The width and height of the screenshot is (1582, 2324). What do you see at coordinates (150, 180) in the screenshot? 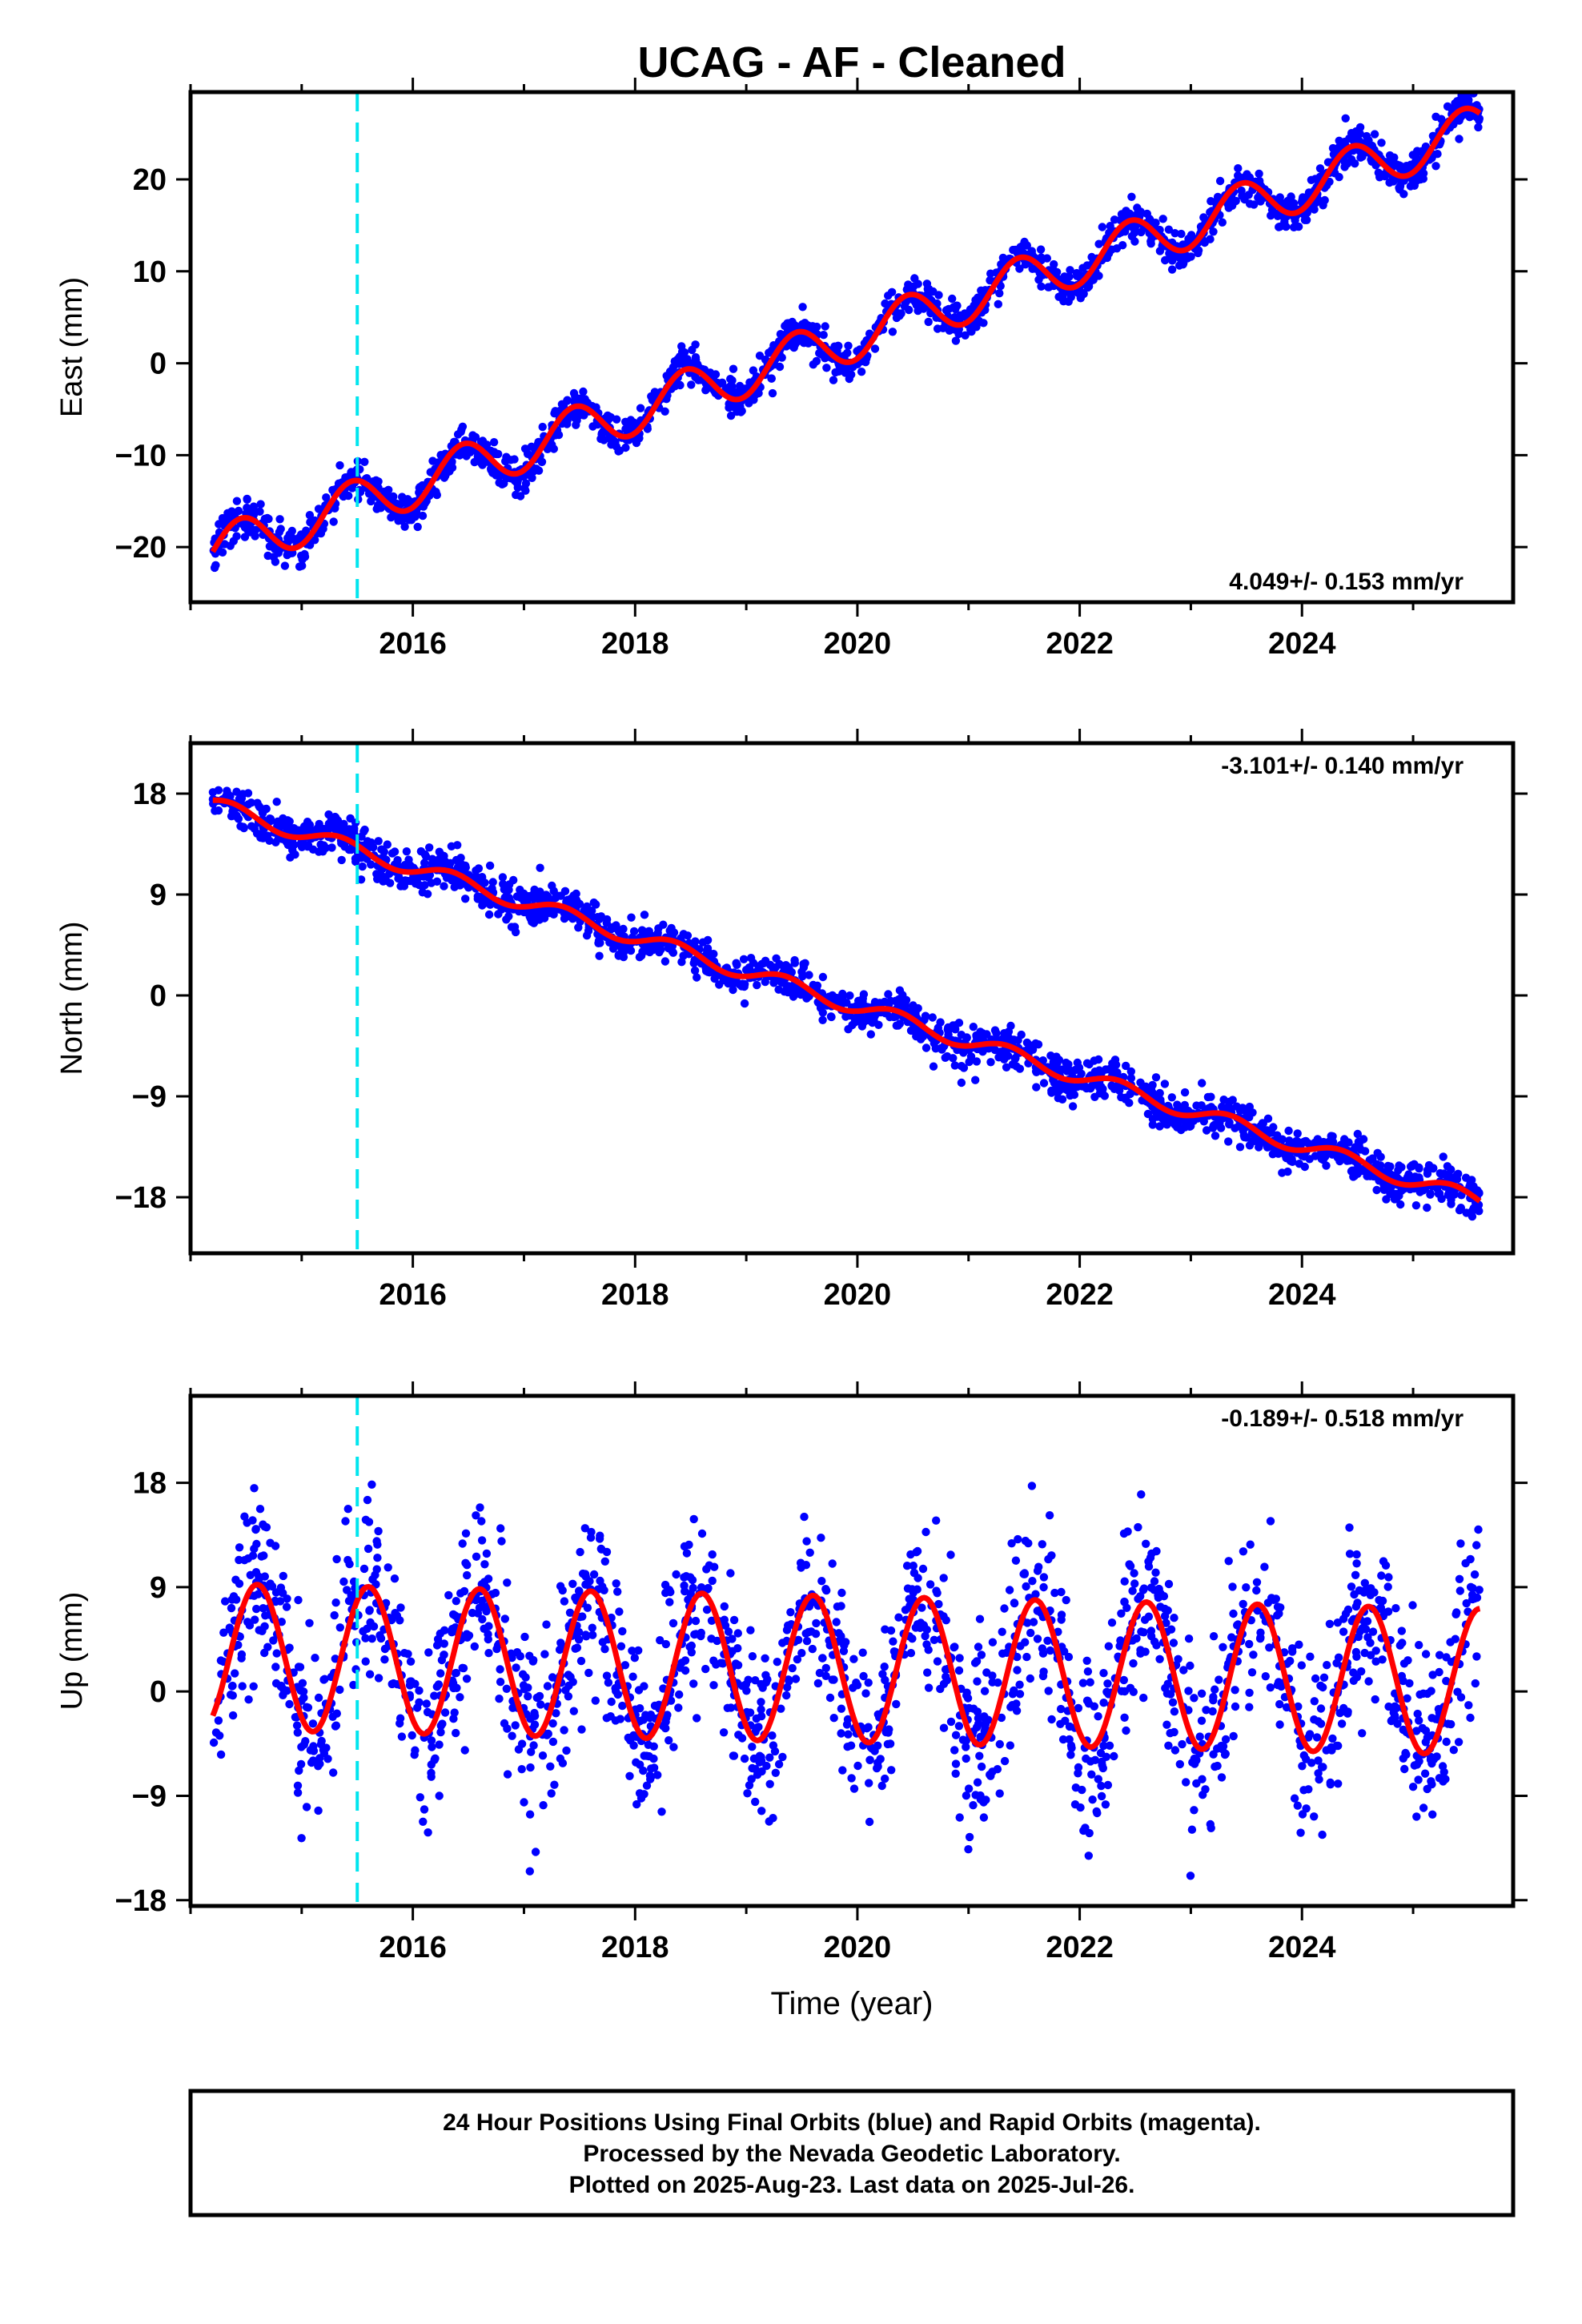
I see `y-tick-label: 20` at bounding box center [150, 180].